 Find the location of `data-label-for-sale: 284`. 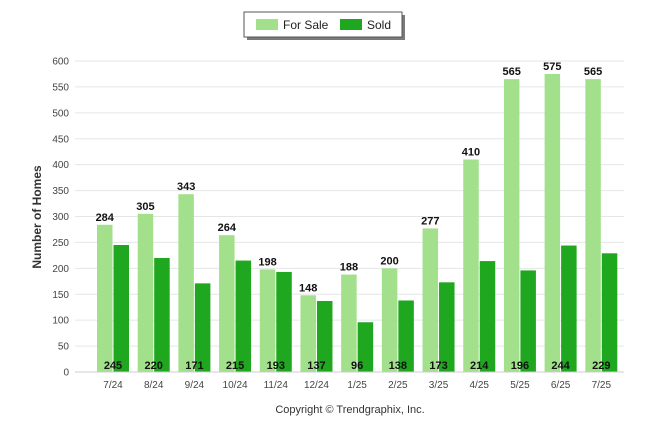

data-label-for-sale: 284 is located at coordinates (105, 218).